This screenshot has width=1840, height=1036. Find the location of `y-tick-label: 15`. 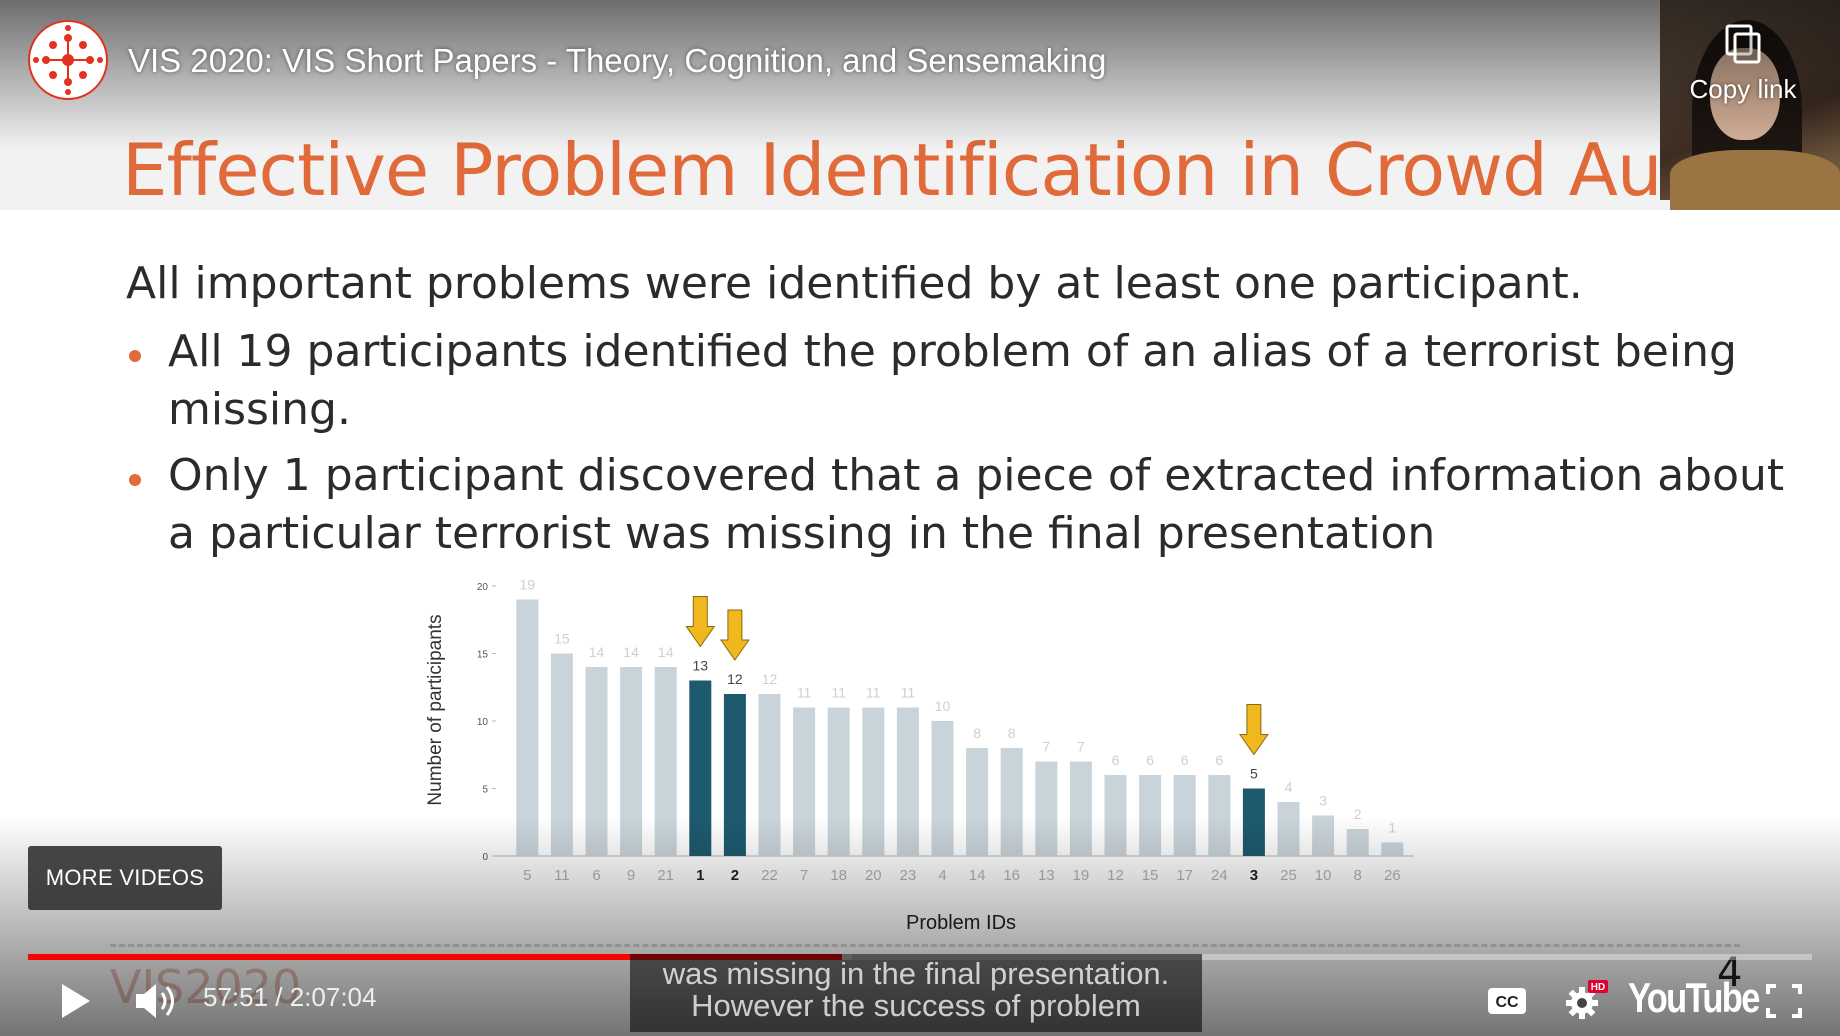

y-tick-label: 15 is located at coordinates (483, 655).